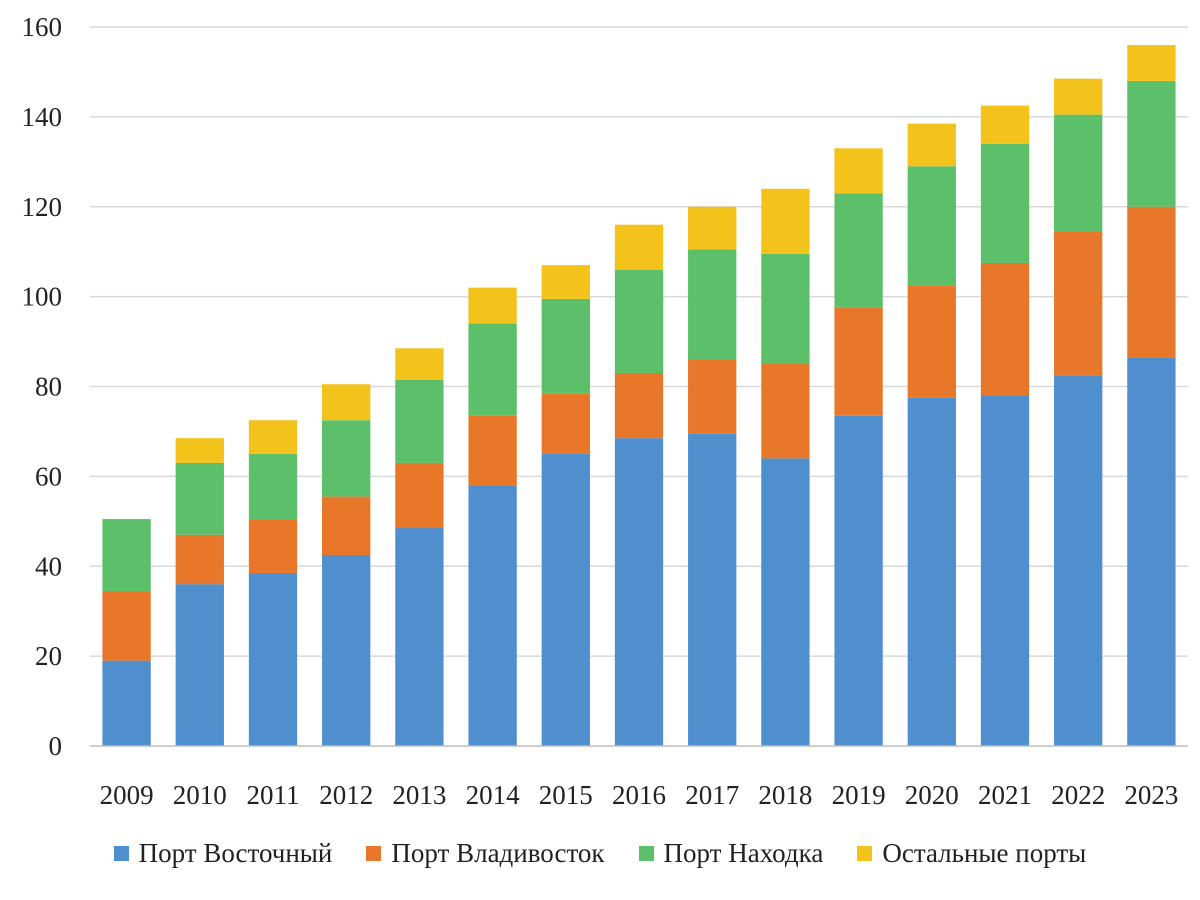 This screenshot has height=900, width=1200. I want to click on y-tick-label: 120, so click(42, 207).